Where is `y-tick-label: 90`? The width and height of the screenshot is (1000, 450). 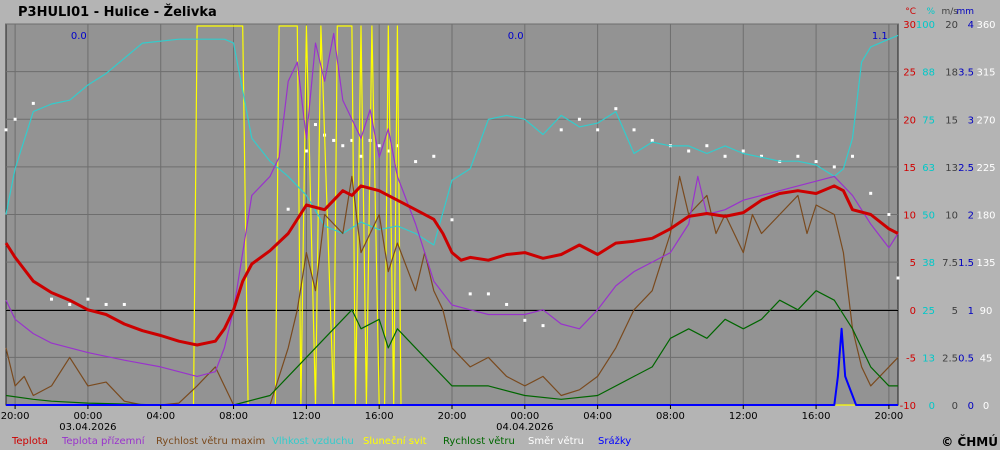
y-tick-label: 90 is located at coordinates (986, 311).